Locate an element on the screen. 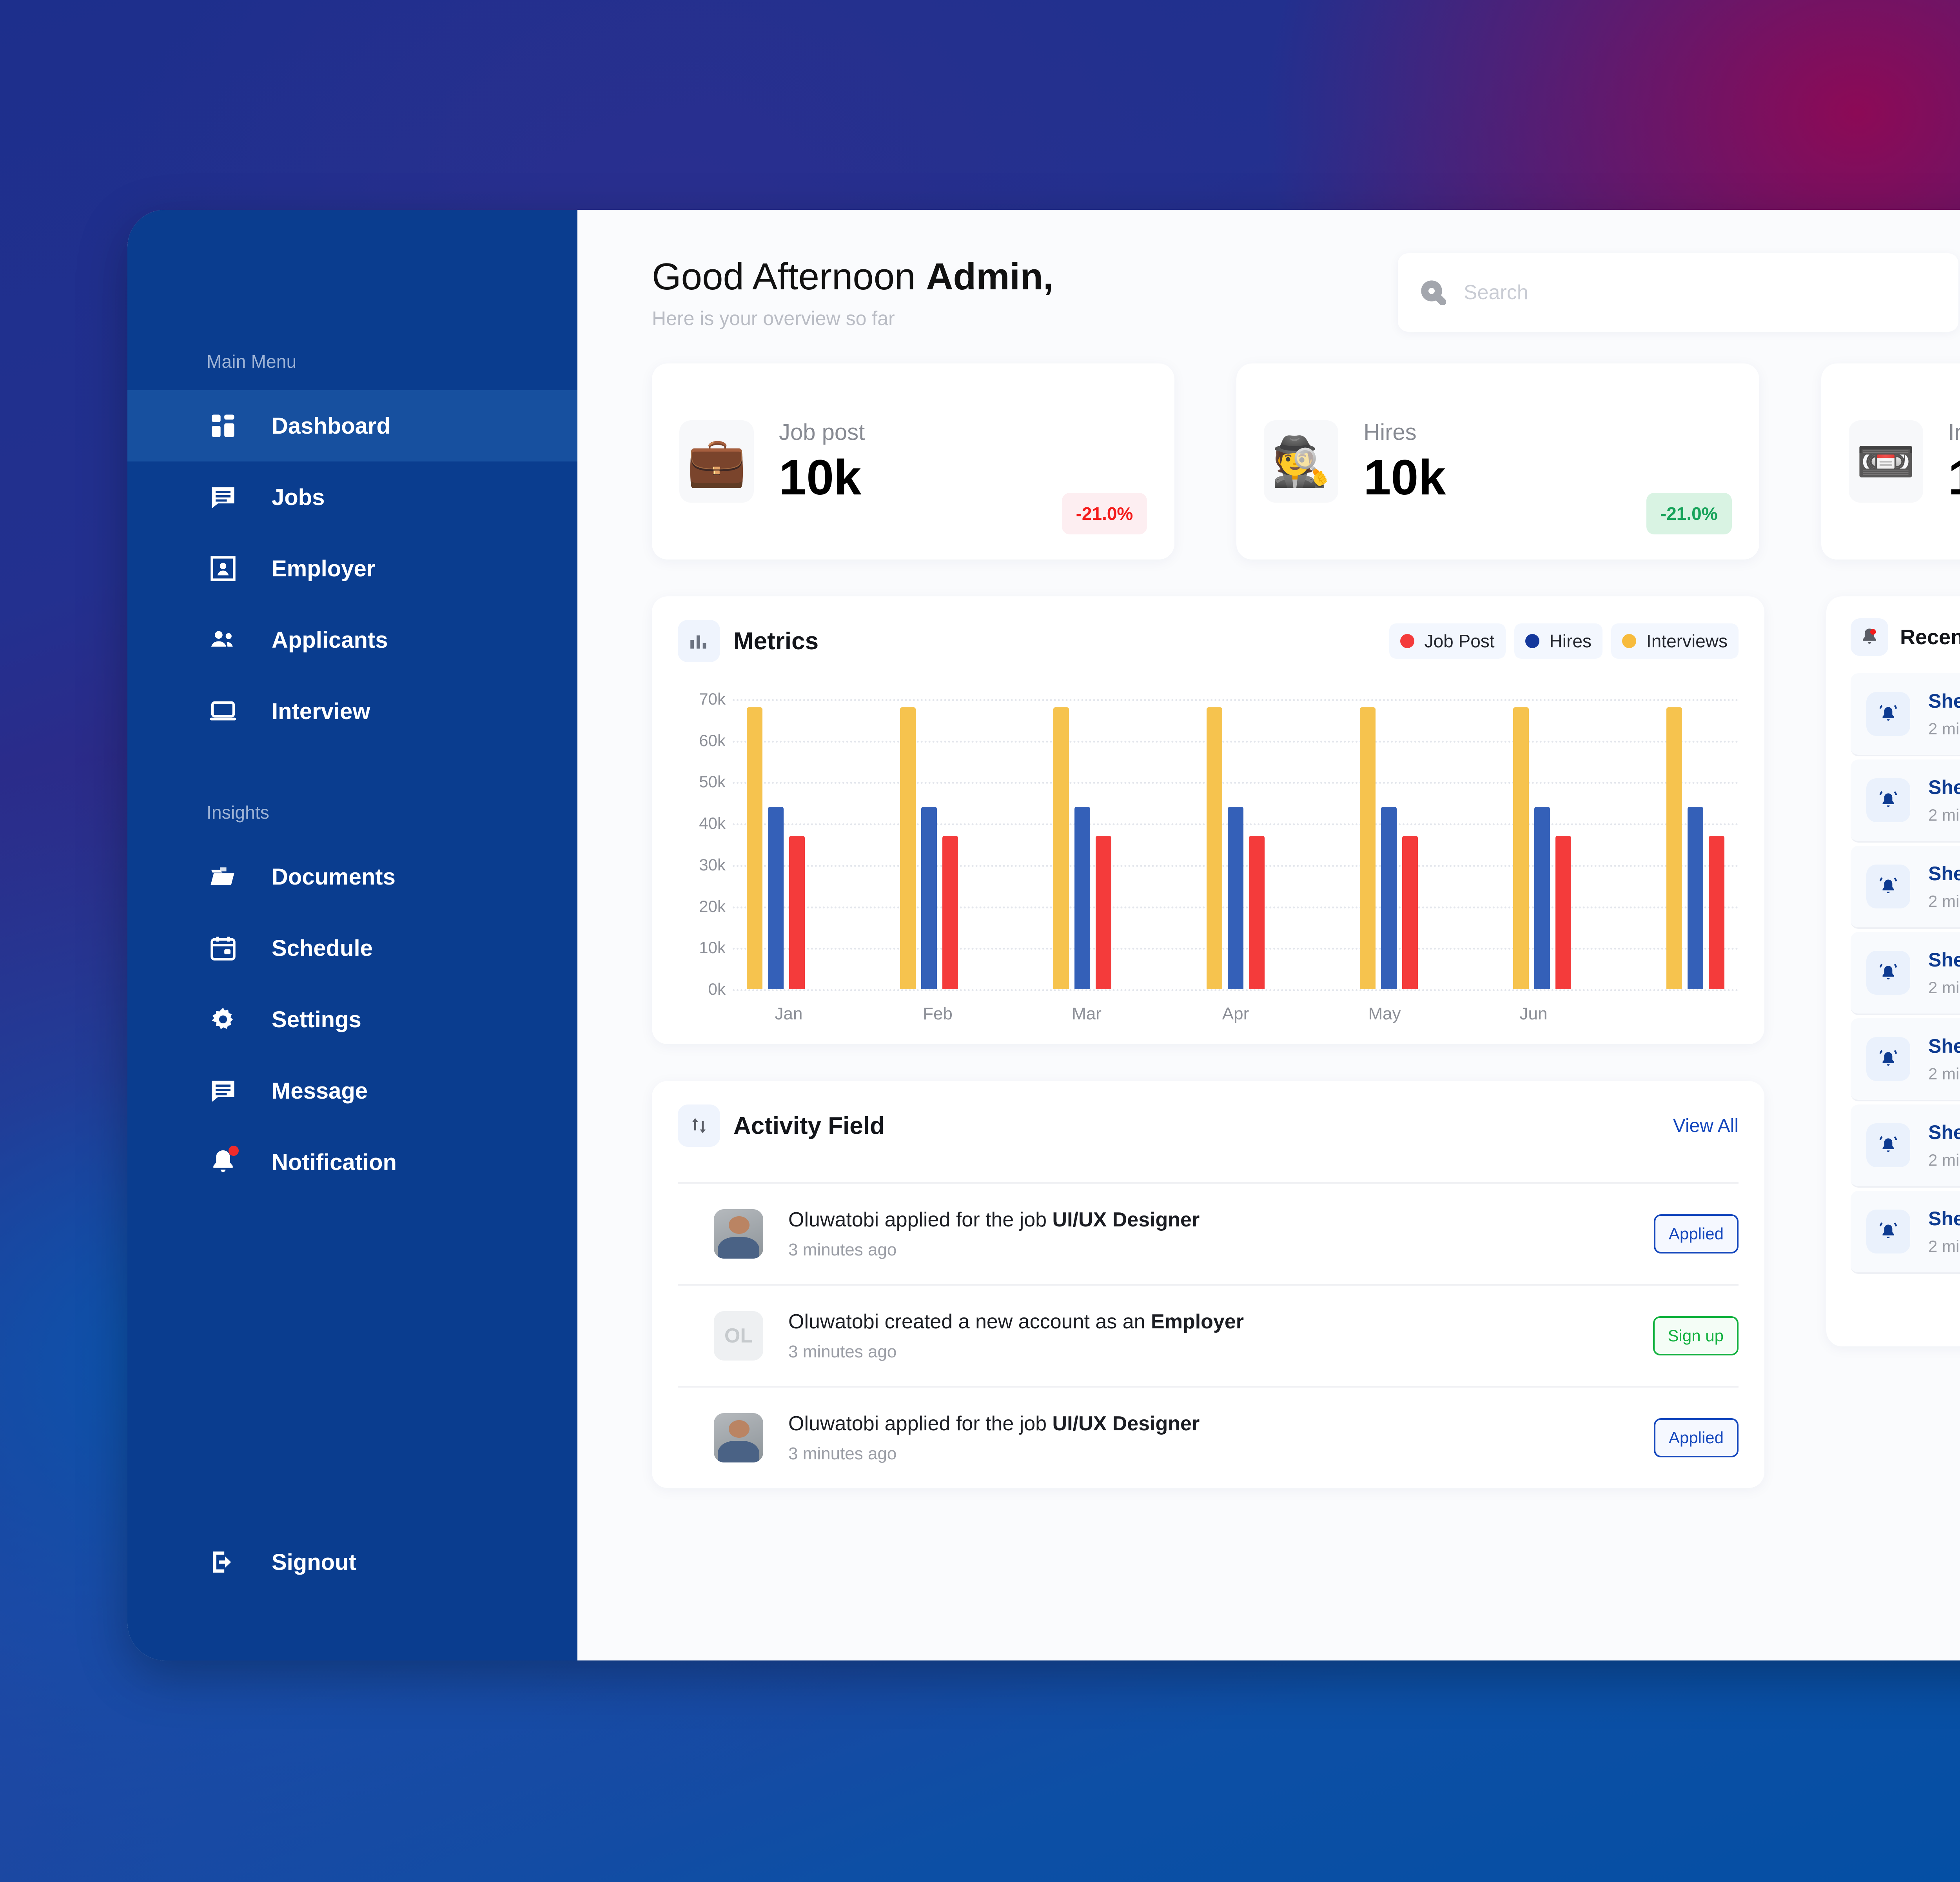  legend-item: Hires is located at coordinates (1558, 641).